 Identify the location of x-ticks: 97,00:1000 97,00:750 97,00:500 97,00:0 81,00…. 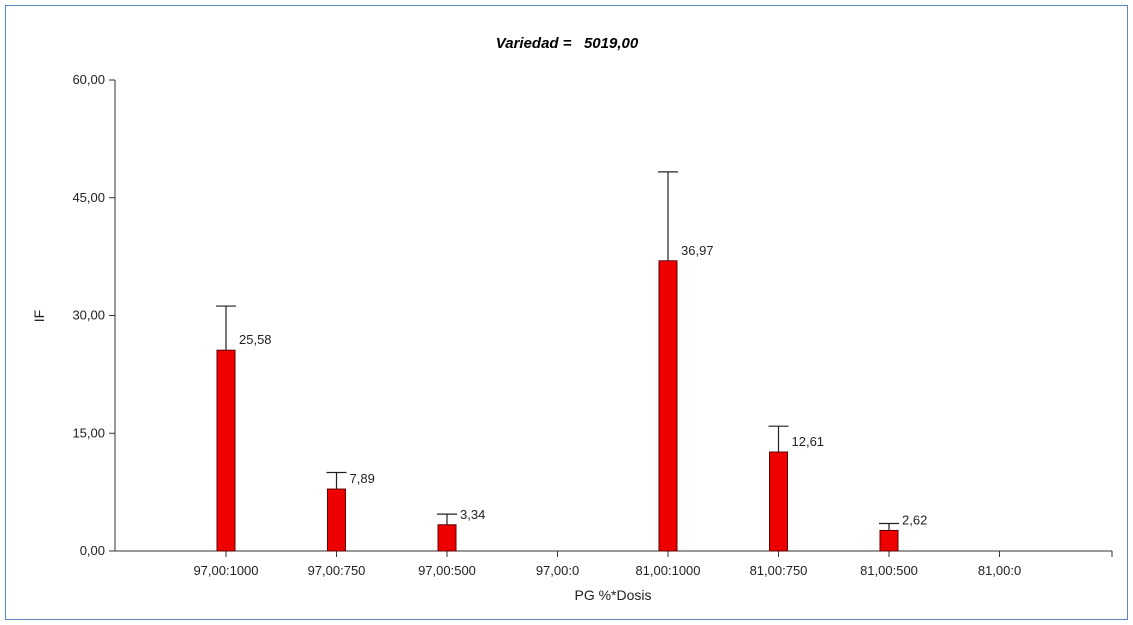
(653, 564).